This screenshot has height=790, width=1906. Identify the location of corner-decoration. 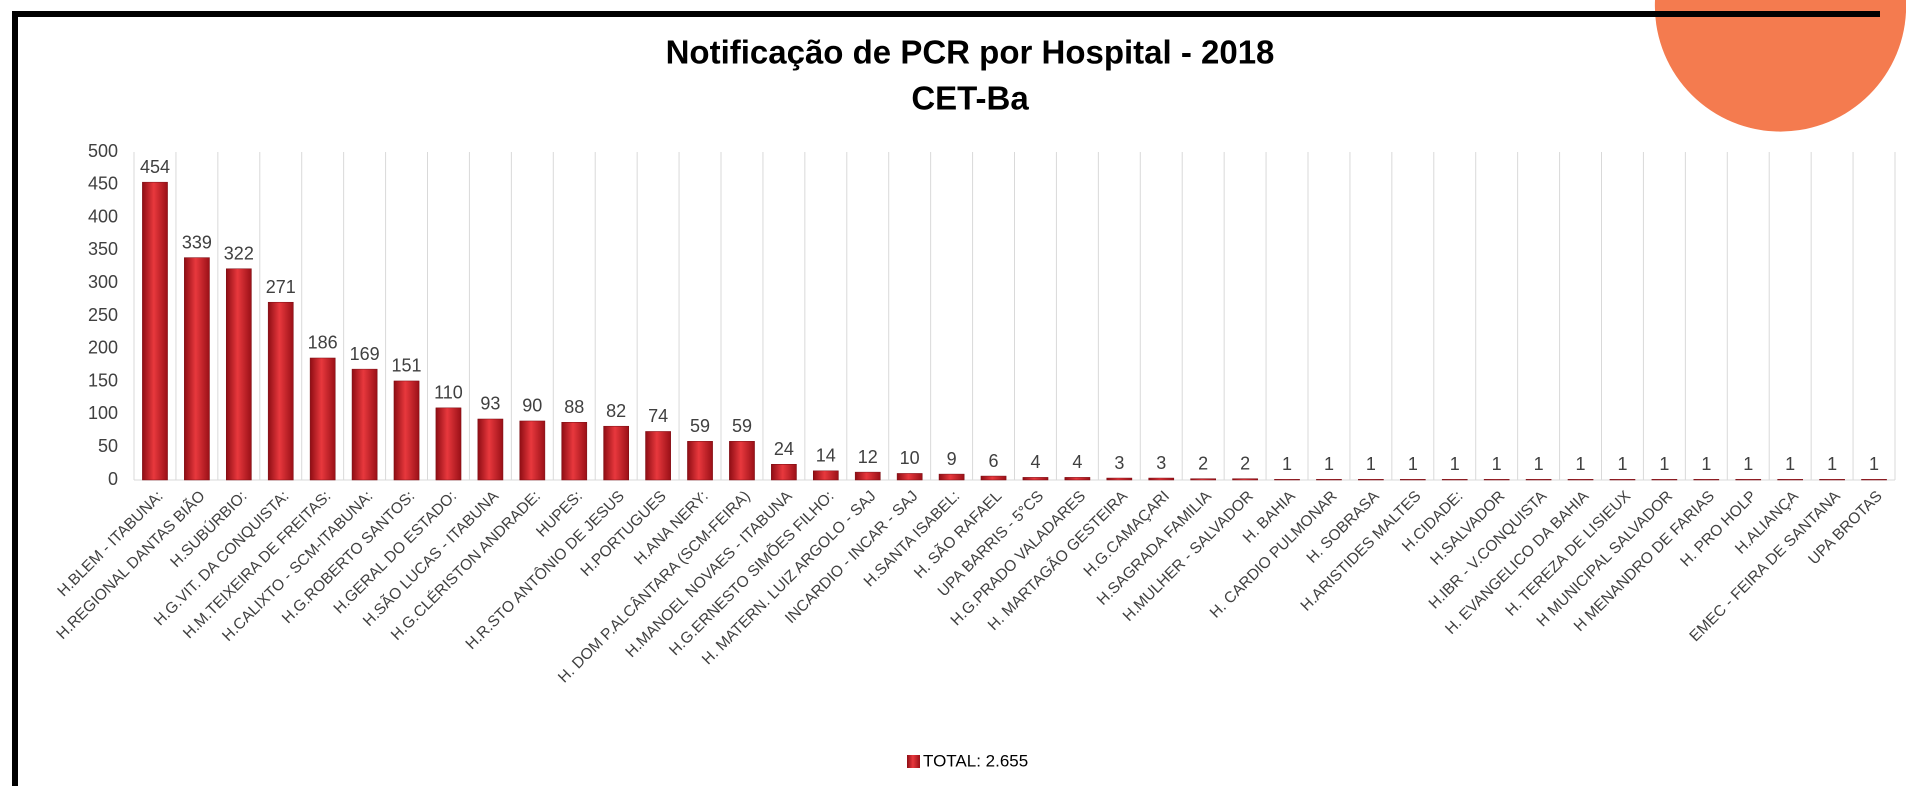
(1780, 66).